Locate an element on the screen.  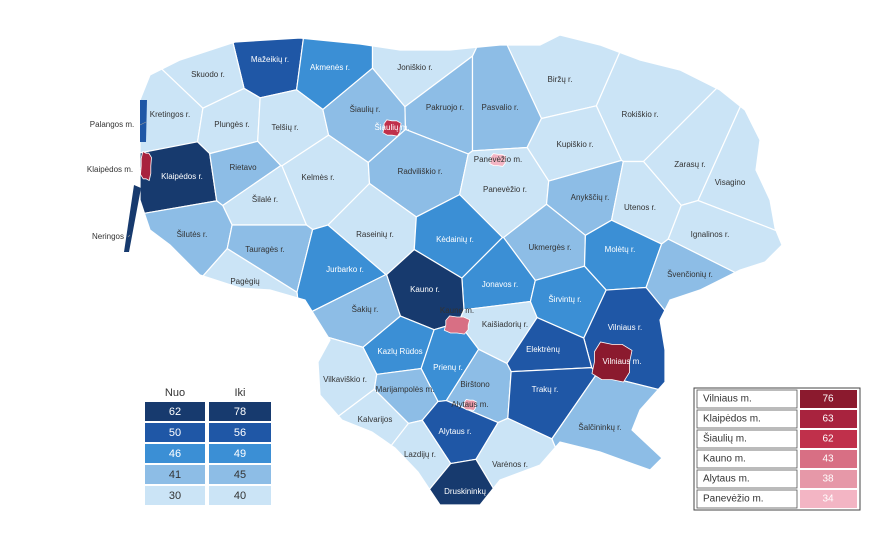
region-label: Biržų r. is located at coordinates (560, 79).